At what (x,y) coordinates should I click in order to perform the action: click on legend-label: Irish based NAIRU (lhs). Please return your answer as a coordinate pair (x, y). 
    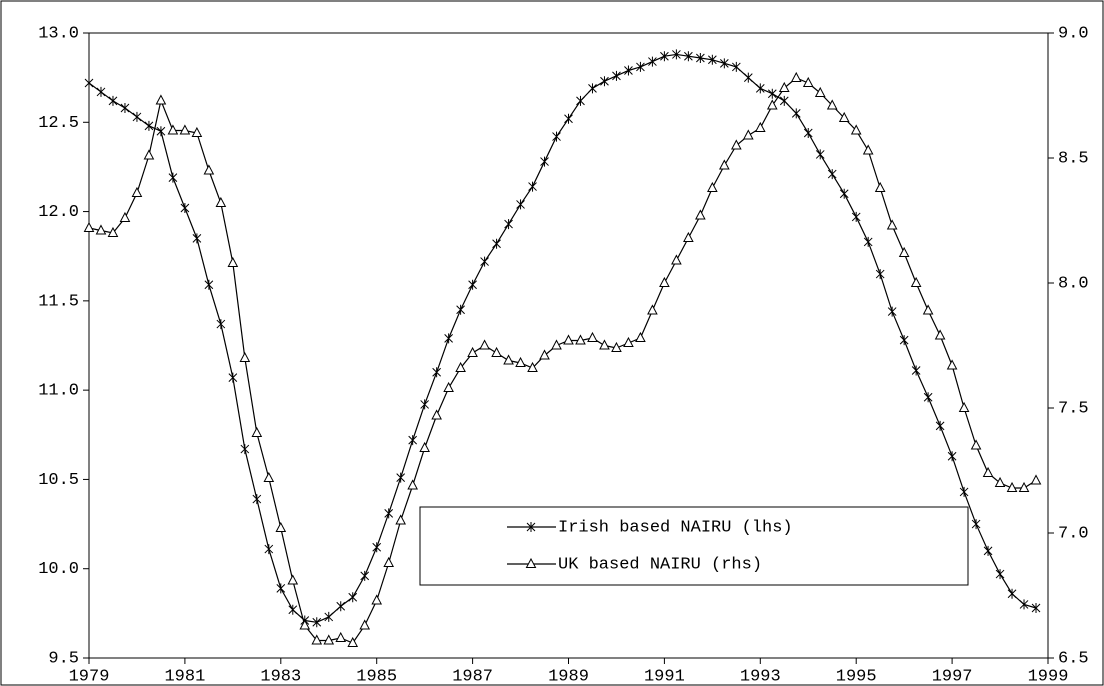
    Looking at the image, I should click on (675, 527).